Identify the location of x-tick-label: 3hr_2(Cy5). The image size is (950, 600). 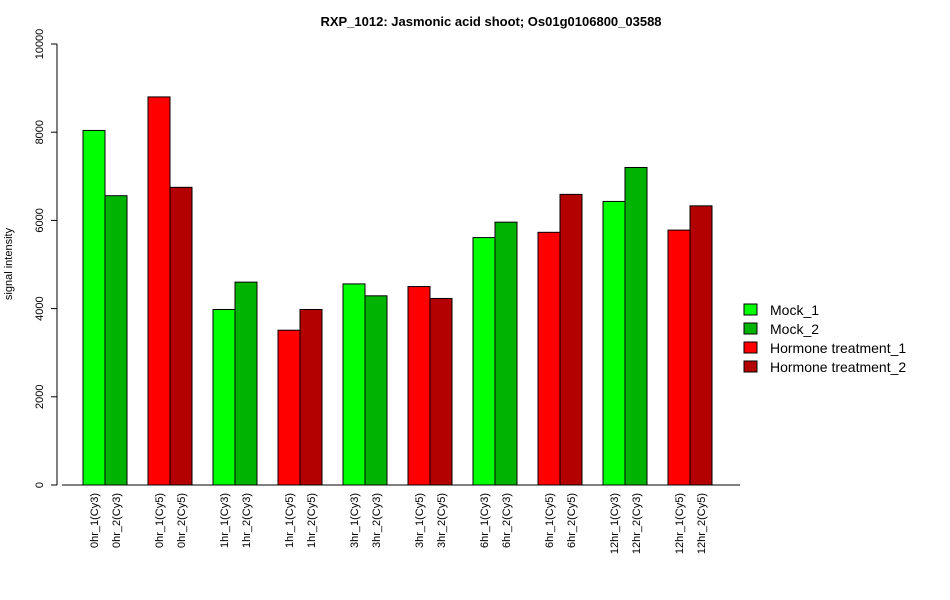
(442, 520).